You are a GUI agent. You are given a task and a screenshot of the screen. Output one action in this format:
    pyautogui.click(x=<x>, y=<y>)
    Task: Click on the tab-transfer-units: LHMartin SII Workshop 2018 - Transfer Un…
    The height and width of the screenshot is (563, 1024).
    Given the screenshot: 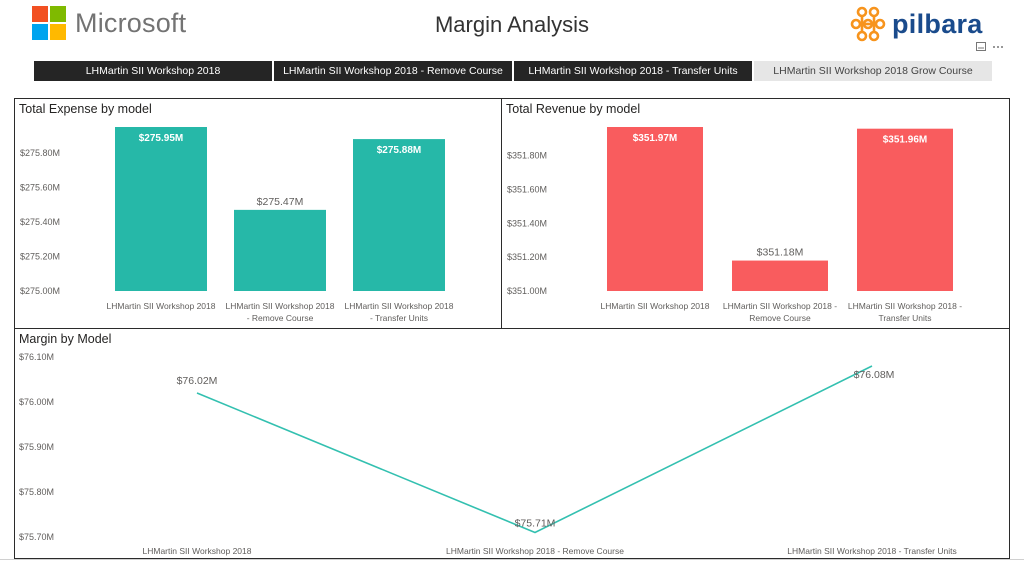 What is the action you would take?
    pyautogui.click(x=633, y=71)
    